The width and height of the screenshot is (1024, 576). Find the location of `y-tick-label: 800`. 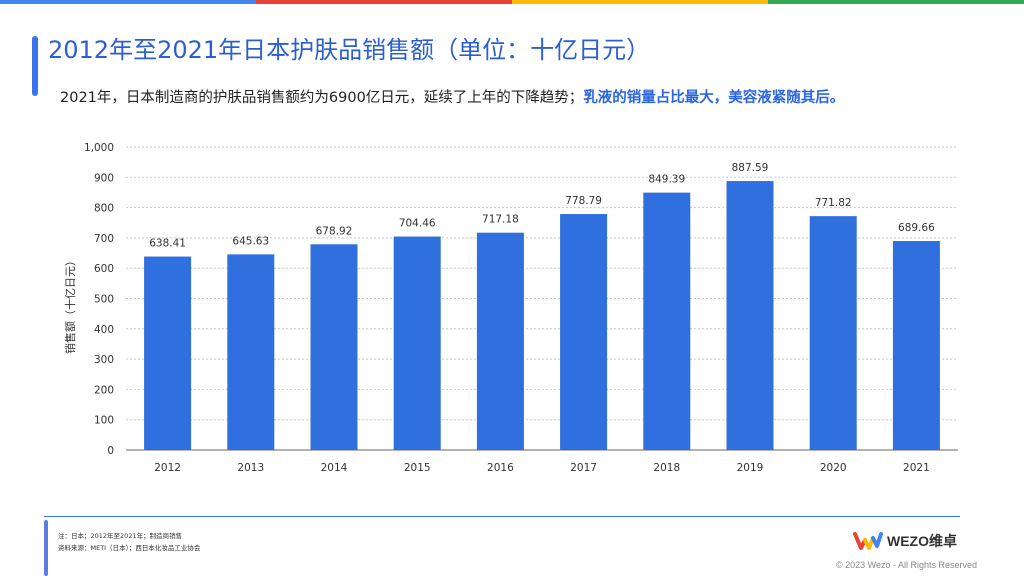

y-tick-label: 800 is located at coordinates (104, 209).